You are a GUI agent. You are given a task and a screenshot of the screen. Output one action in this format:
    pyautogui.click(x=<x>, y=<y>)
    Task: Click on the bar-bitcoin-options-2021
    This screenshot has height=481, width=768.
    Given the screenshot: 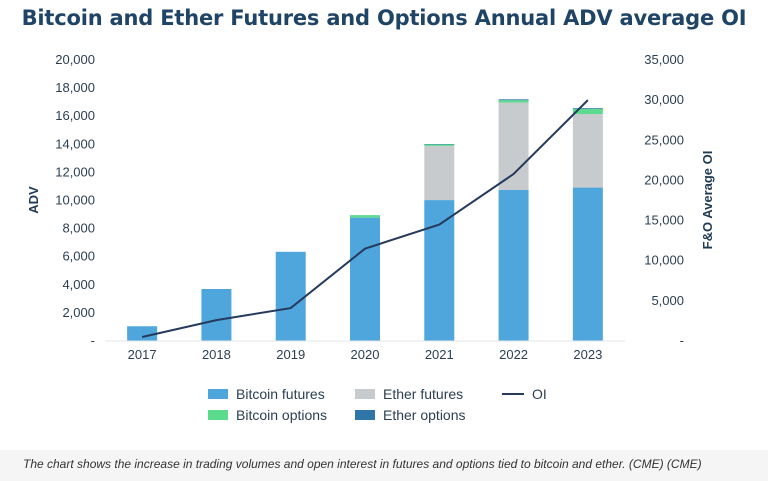 What is the action you would take?
    pyautogui.click(x=439, y=145)
    